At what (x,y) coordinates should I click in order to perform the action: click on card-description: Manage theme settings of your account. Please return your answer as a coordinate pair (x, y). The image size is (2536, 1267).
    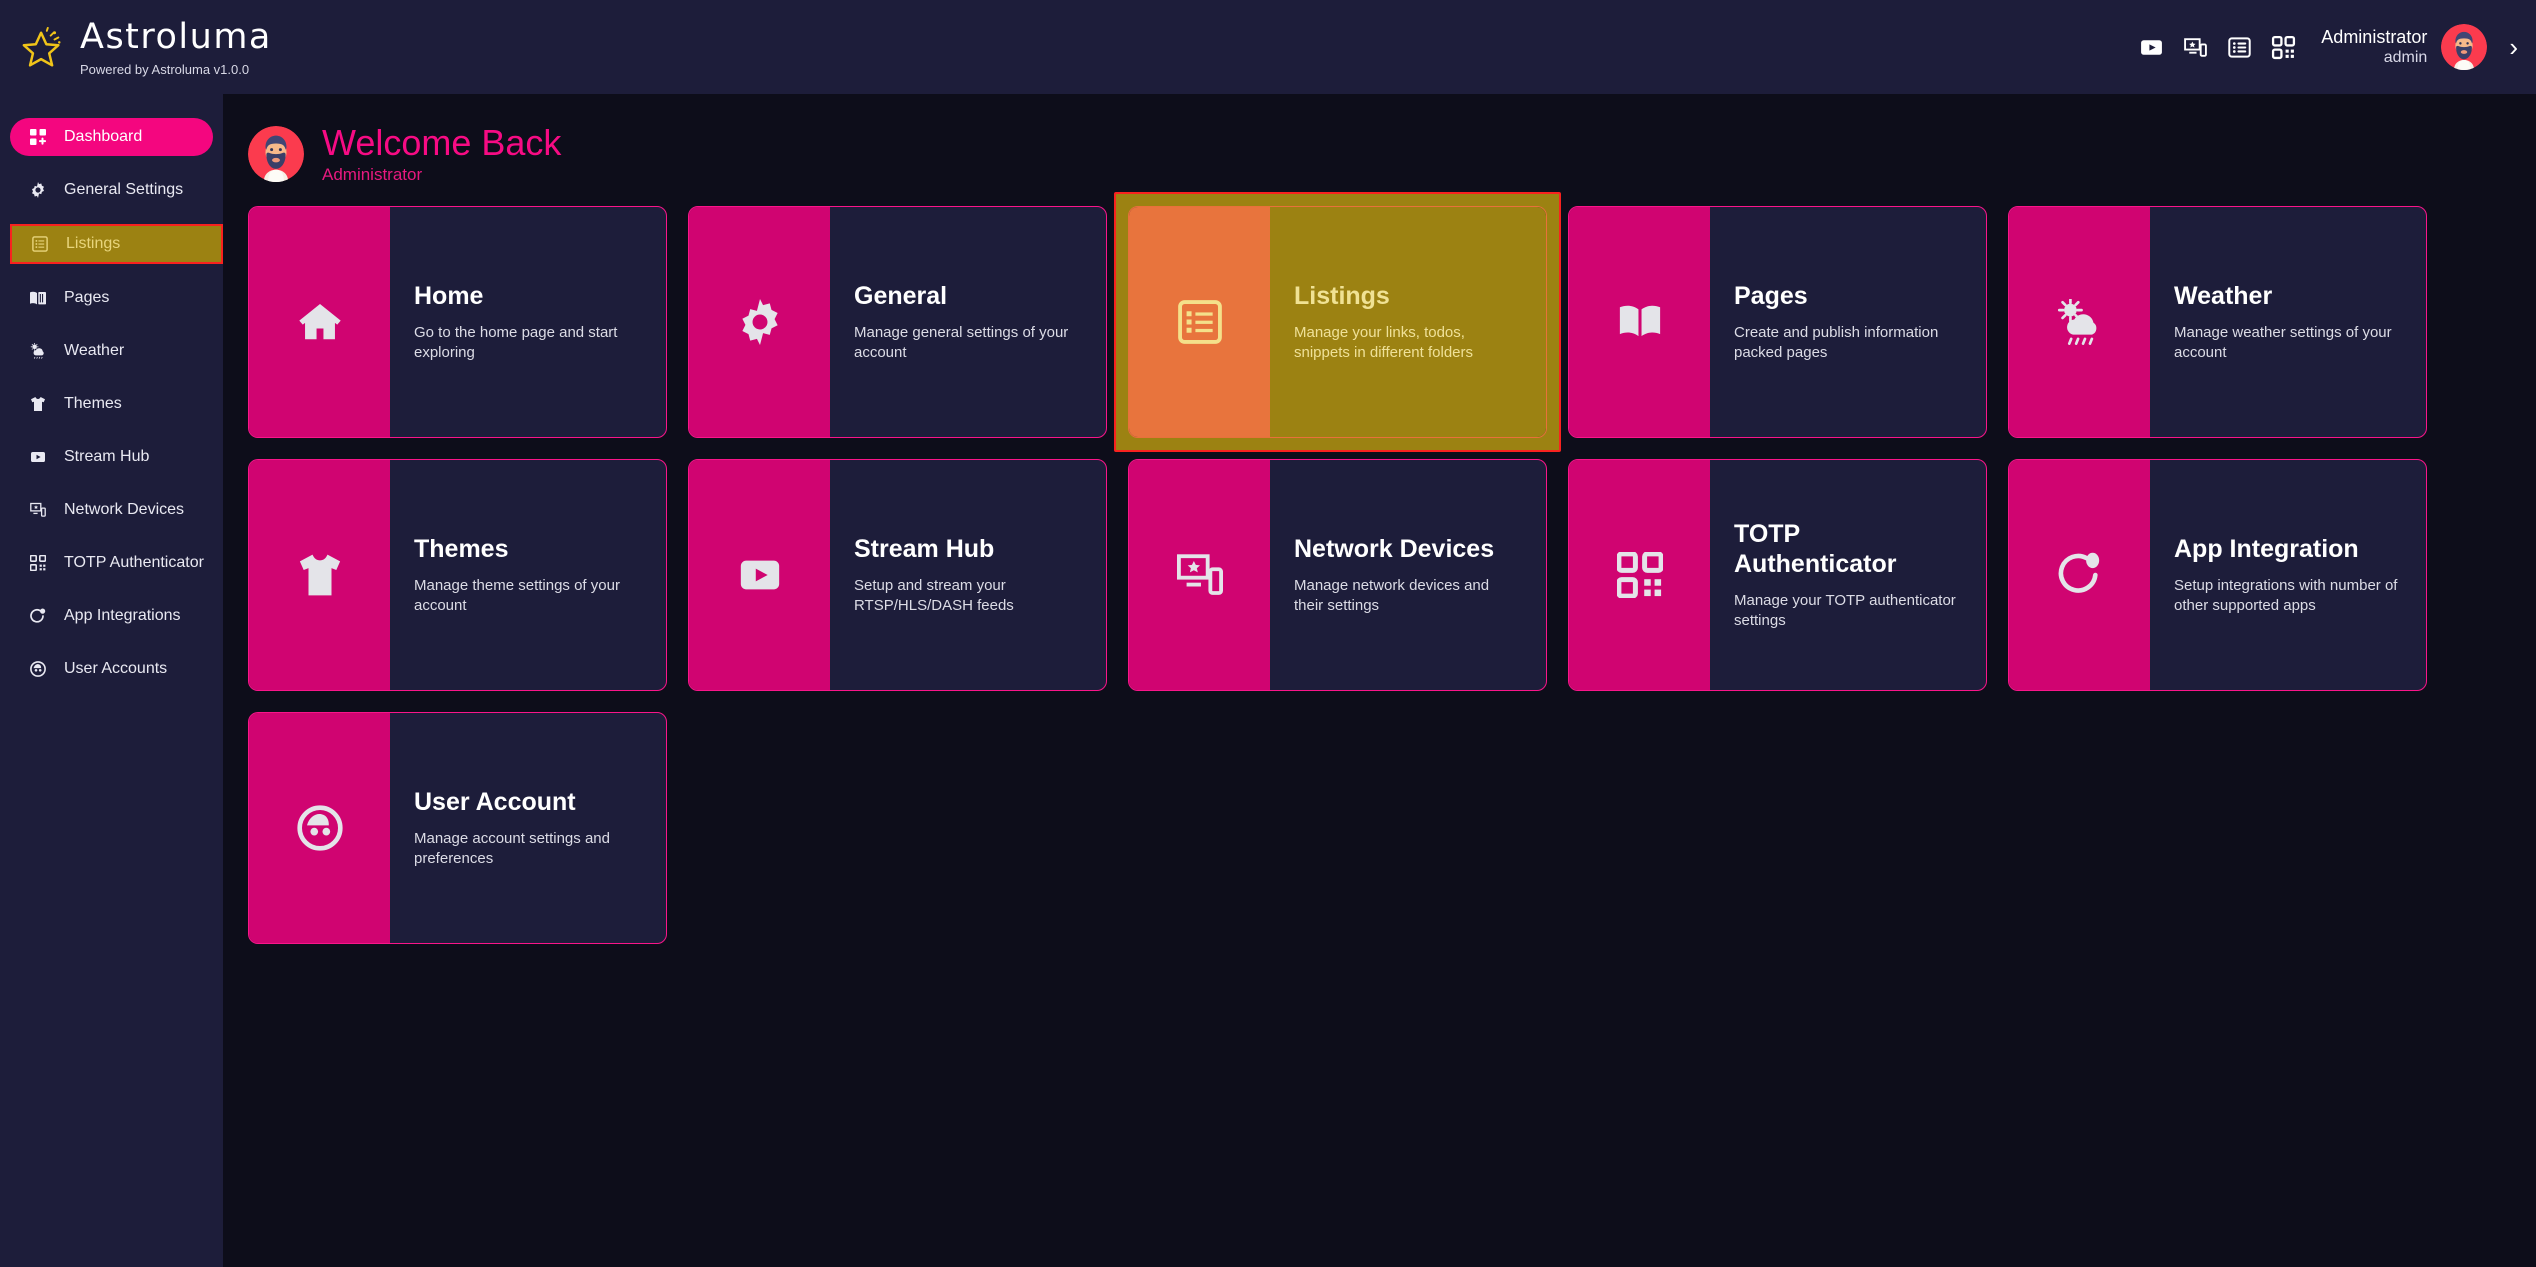
    Looking at the image, I should click on (517, 595).